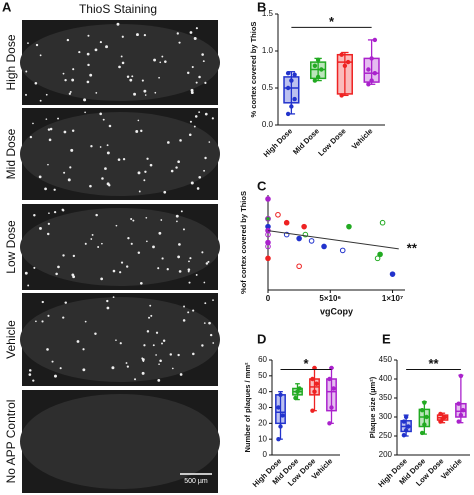 The width and height of the screenshot is (474, 495). I want to click on y-tick-label: 200, so click(386, 454).